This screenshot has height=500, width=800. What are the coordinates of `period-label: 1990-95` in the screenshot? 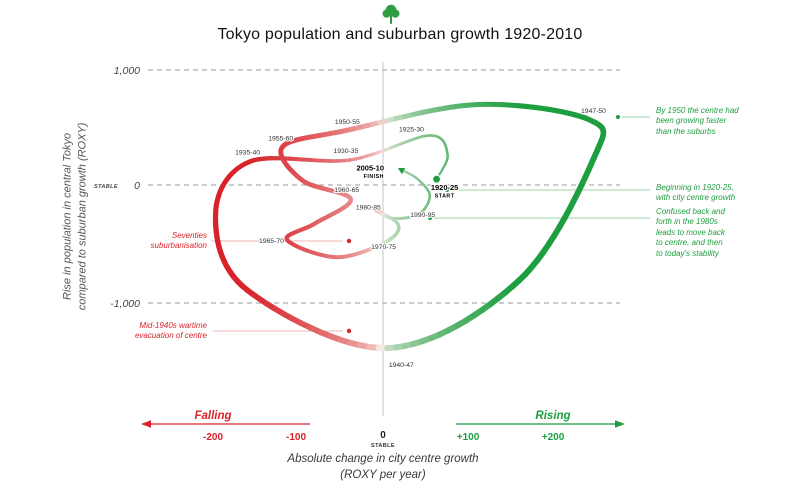 It's located at (422, 215).